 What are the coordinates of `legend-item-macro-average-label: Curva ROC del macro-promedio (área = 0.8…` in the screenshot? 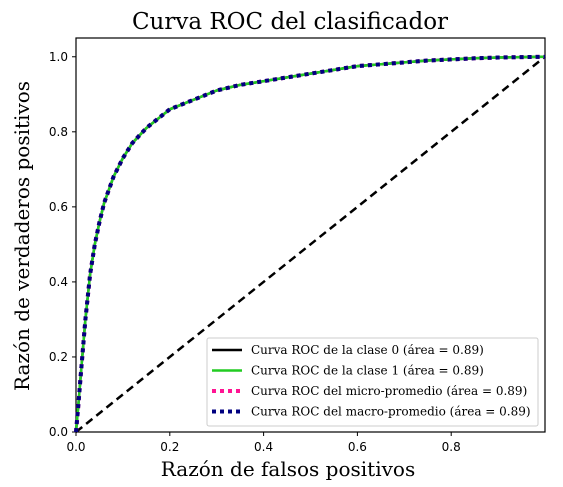 It's located at (391, 412).